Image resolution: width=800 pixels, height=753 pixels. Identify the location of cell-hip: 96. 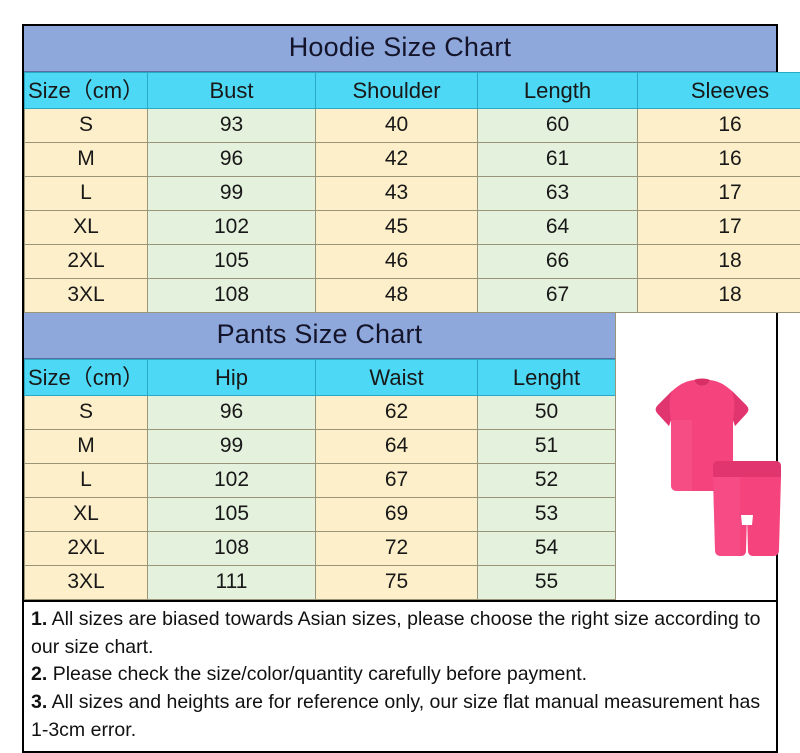
(232, 413).